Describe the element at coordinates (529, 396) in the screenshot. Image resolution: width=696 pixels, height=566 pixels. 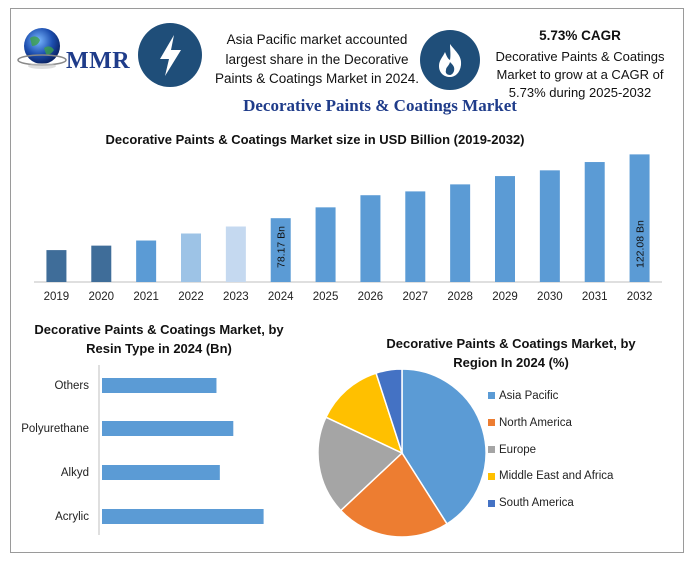
I see `legend-label: Asia Pacific` at that location.